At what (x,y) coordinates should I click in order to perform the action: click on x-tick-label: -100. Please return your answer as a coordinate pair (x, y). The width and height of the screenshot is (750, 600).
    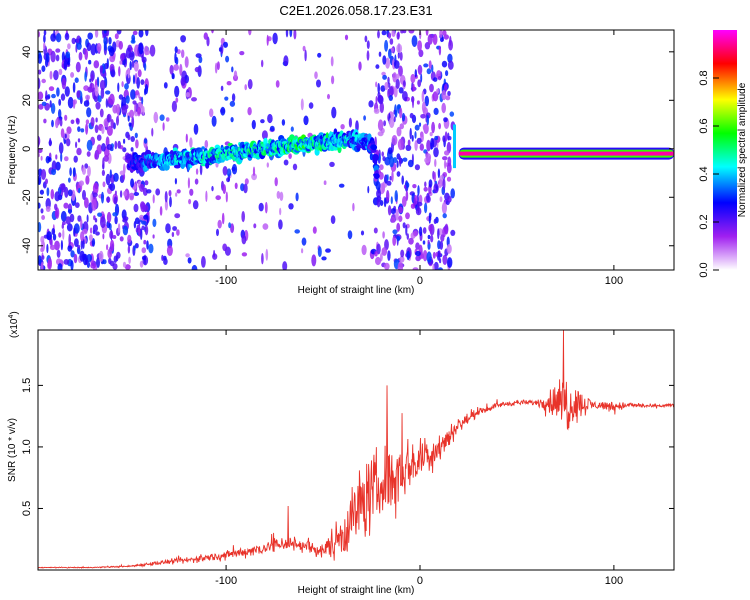
    Looking at the image, I should click on (226, 581).